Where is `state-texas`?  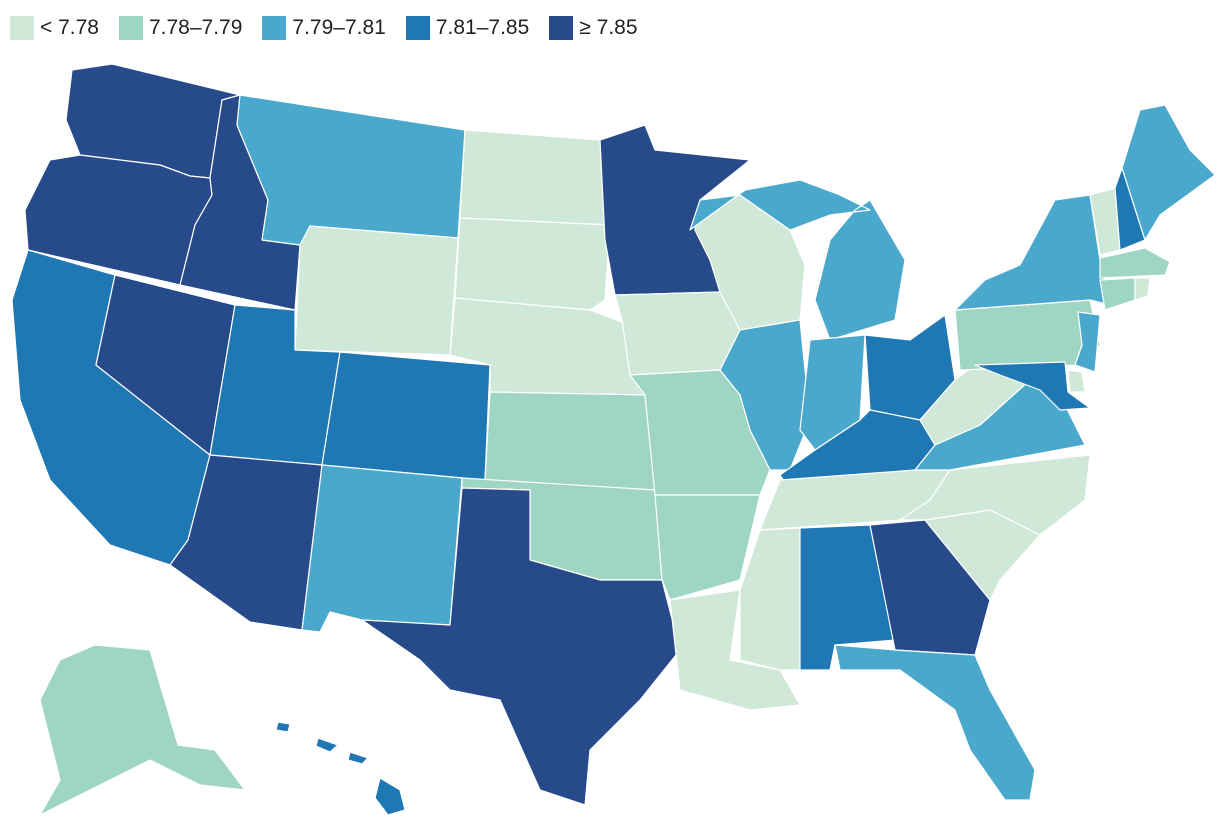 state-texas is located at coordinates (521, 646).